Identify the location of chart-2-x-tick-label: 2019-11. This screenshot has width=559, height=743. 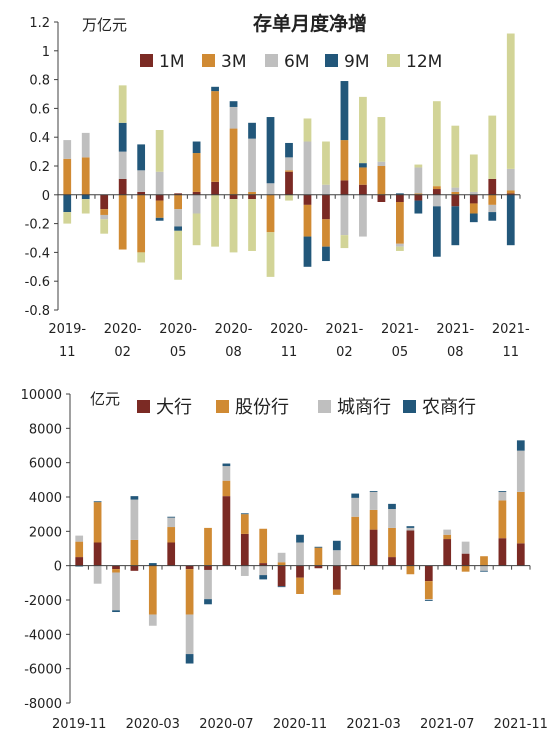
(79, 724).